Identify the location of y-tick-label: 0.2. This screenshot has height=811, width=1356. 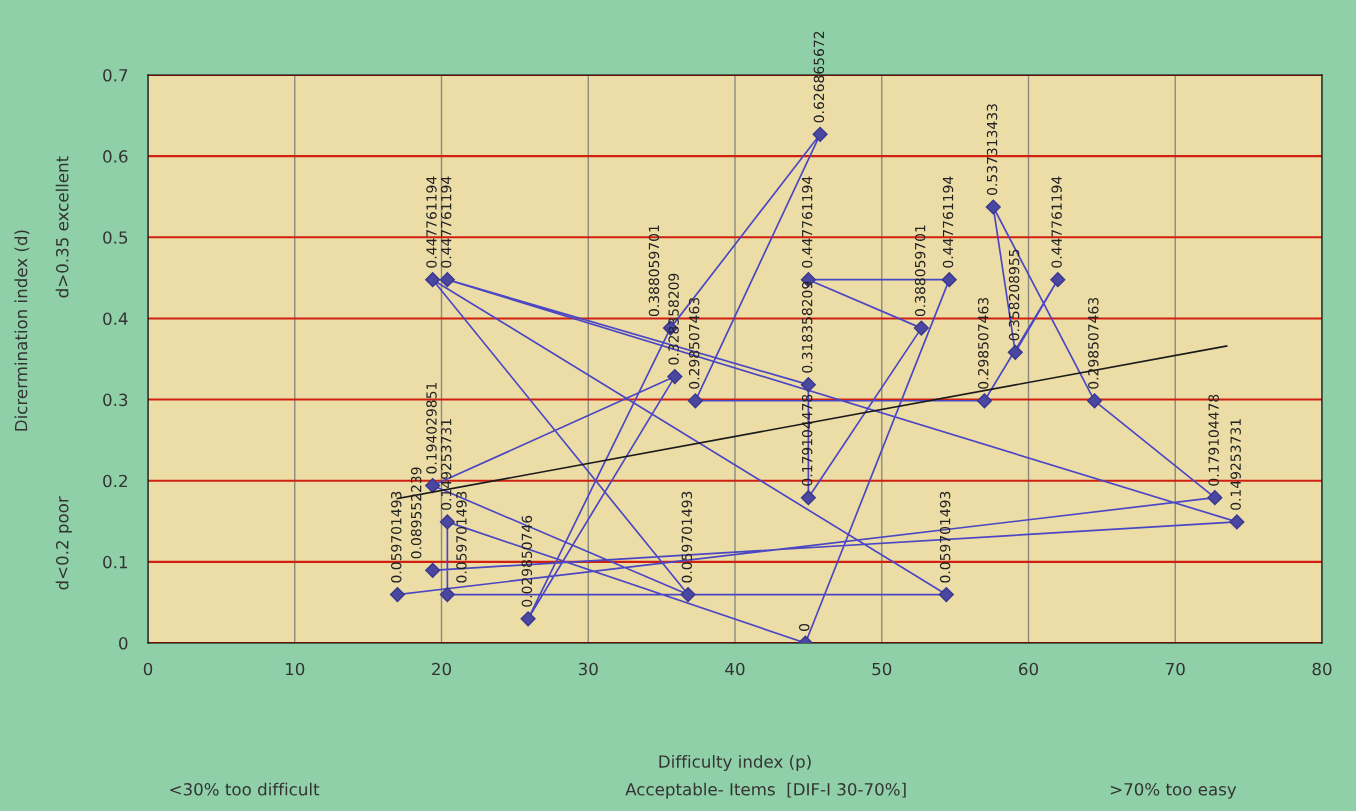
(115, 481).